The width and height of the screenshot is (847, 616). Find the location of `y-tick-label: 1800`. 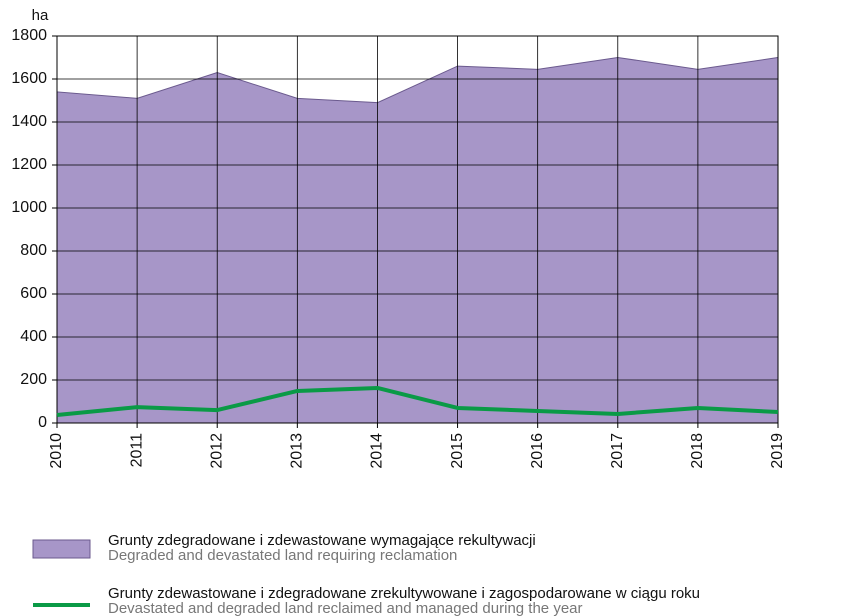

y-tick-label: 1800 is located at coordinates (29, 35).